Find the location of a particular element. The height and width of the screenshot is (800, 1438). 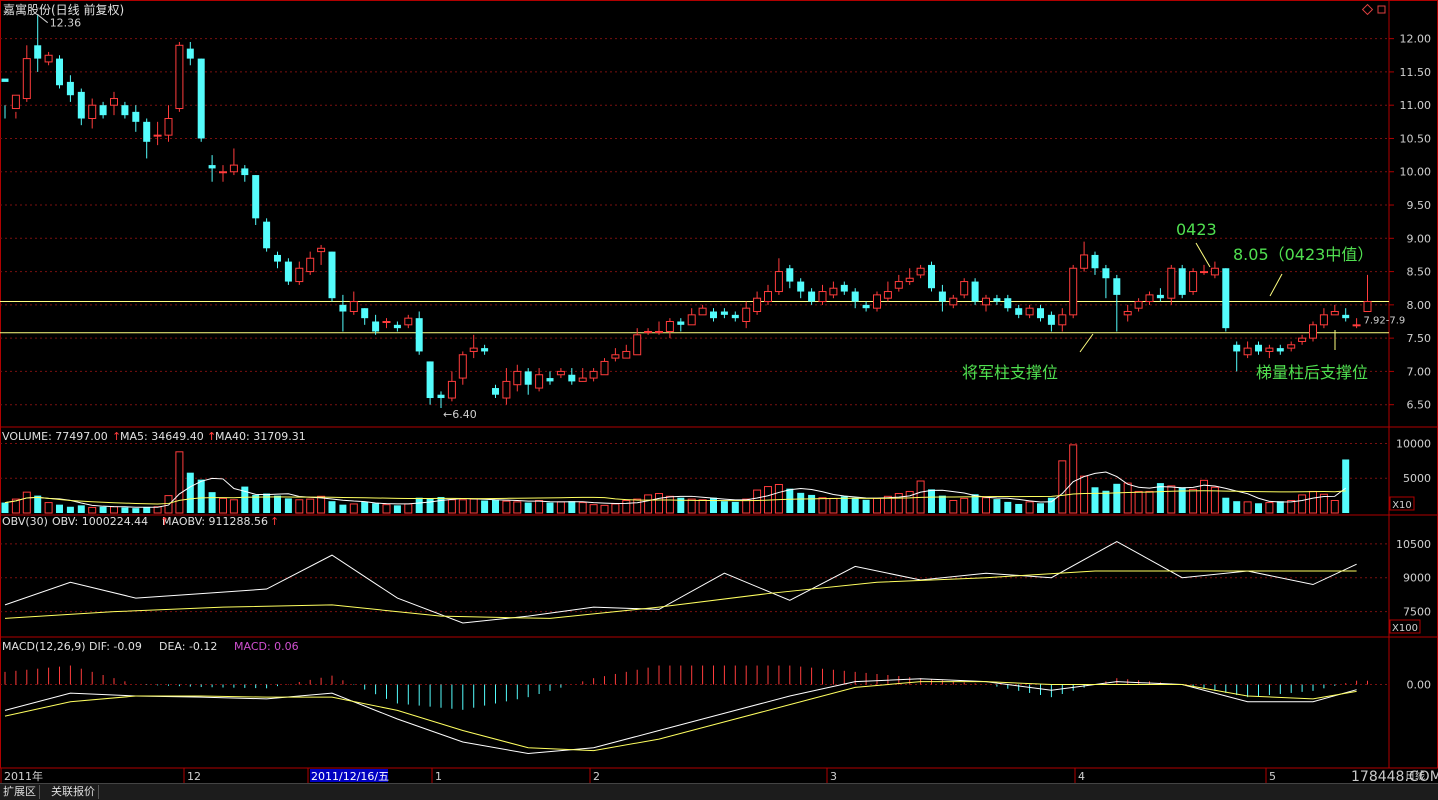

x-axis-label: 2011年 is located at coordinates (23, 776).